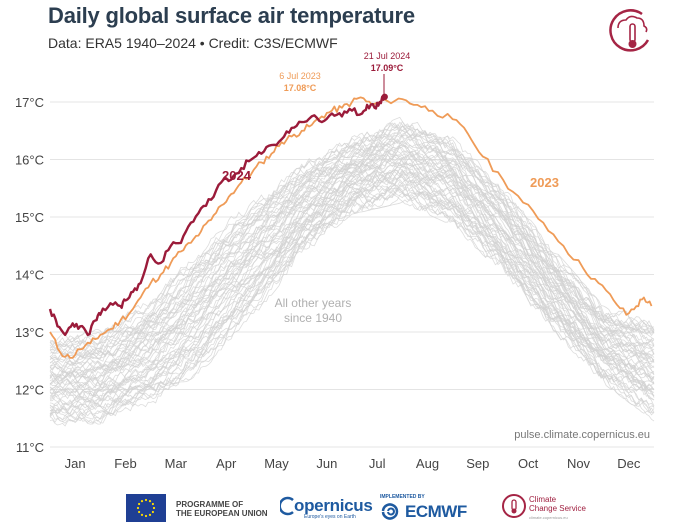 The width and height of the screenshot is (680, 522). I want to click on c3s-thermometer-logo, so click(629, 30).